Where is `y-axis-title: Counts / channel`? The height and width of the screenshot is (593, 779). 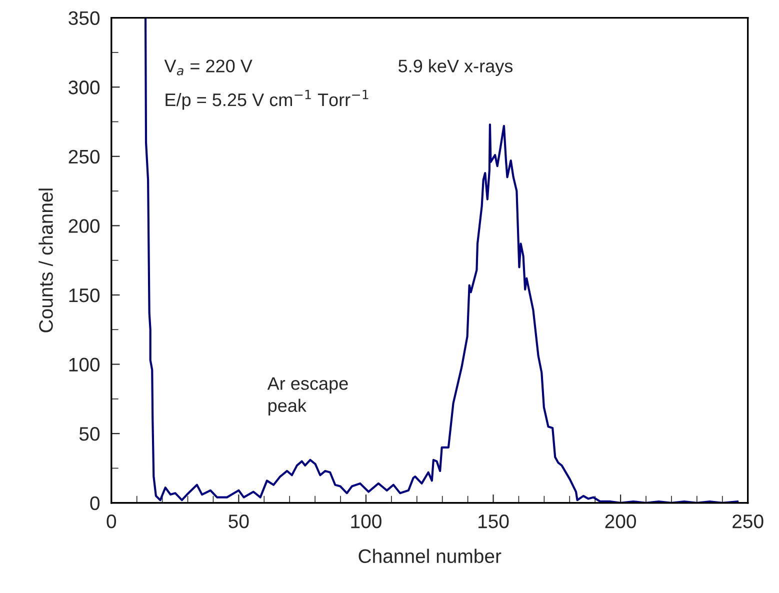
y-axis-title: Counts / channel is located at coordinates (45, 260).